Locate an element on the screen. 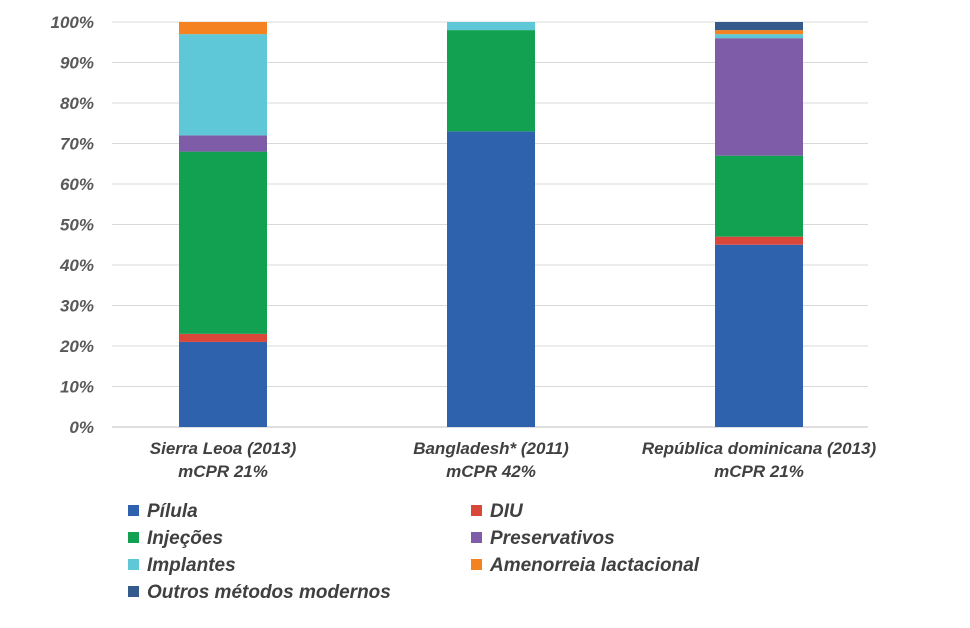  category-sublabel: mCPR 42% is located at coordinates (491, 471).